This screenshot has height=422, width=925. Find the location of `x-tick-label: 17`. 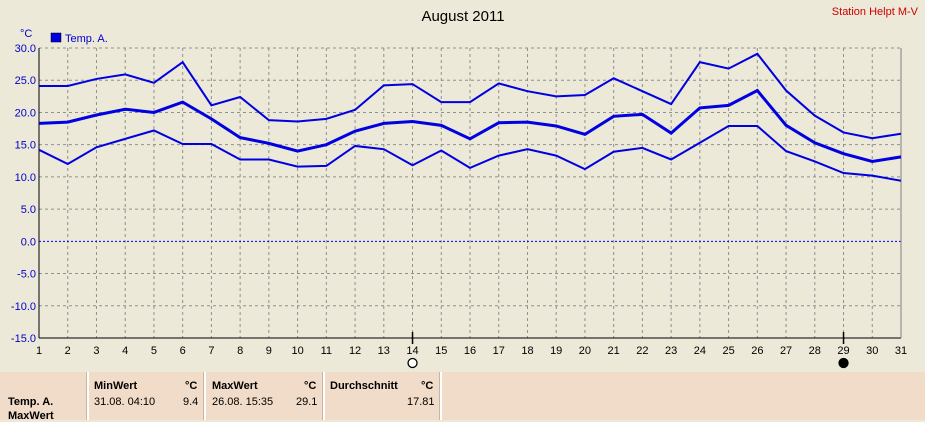

x-tick-label: 17 is located at coordinates (499, 351).